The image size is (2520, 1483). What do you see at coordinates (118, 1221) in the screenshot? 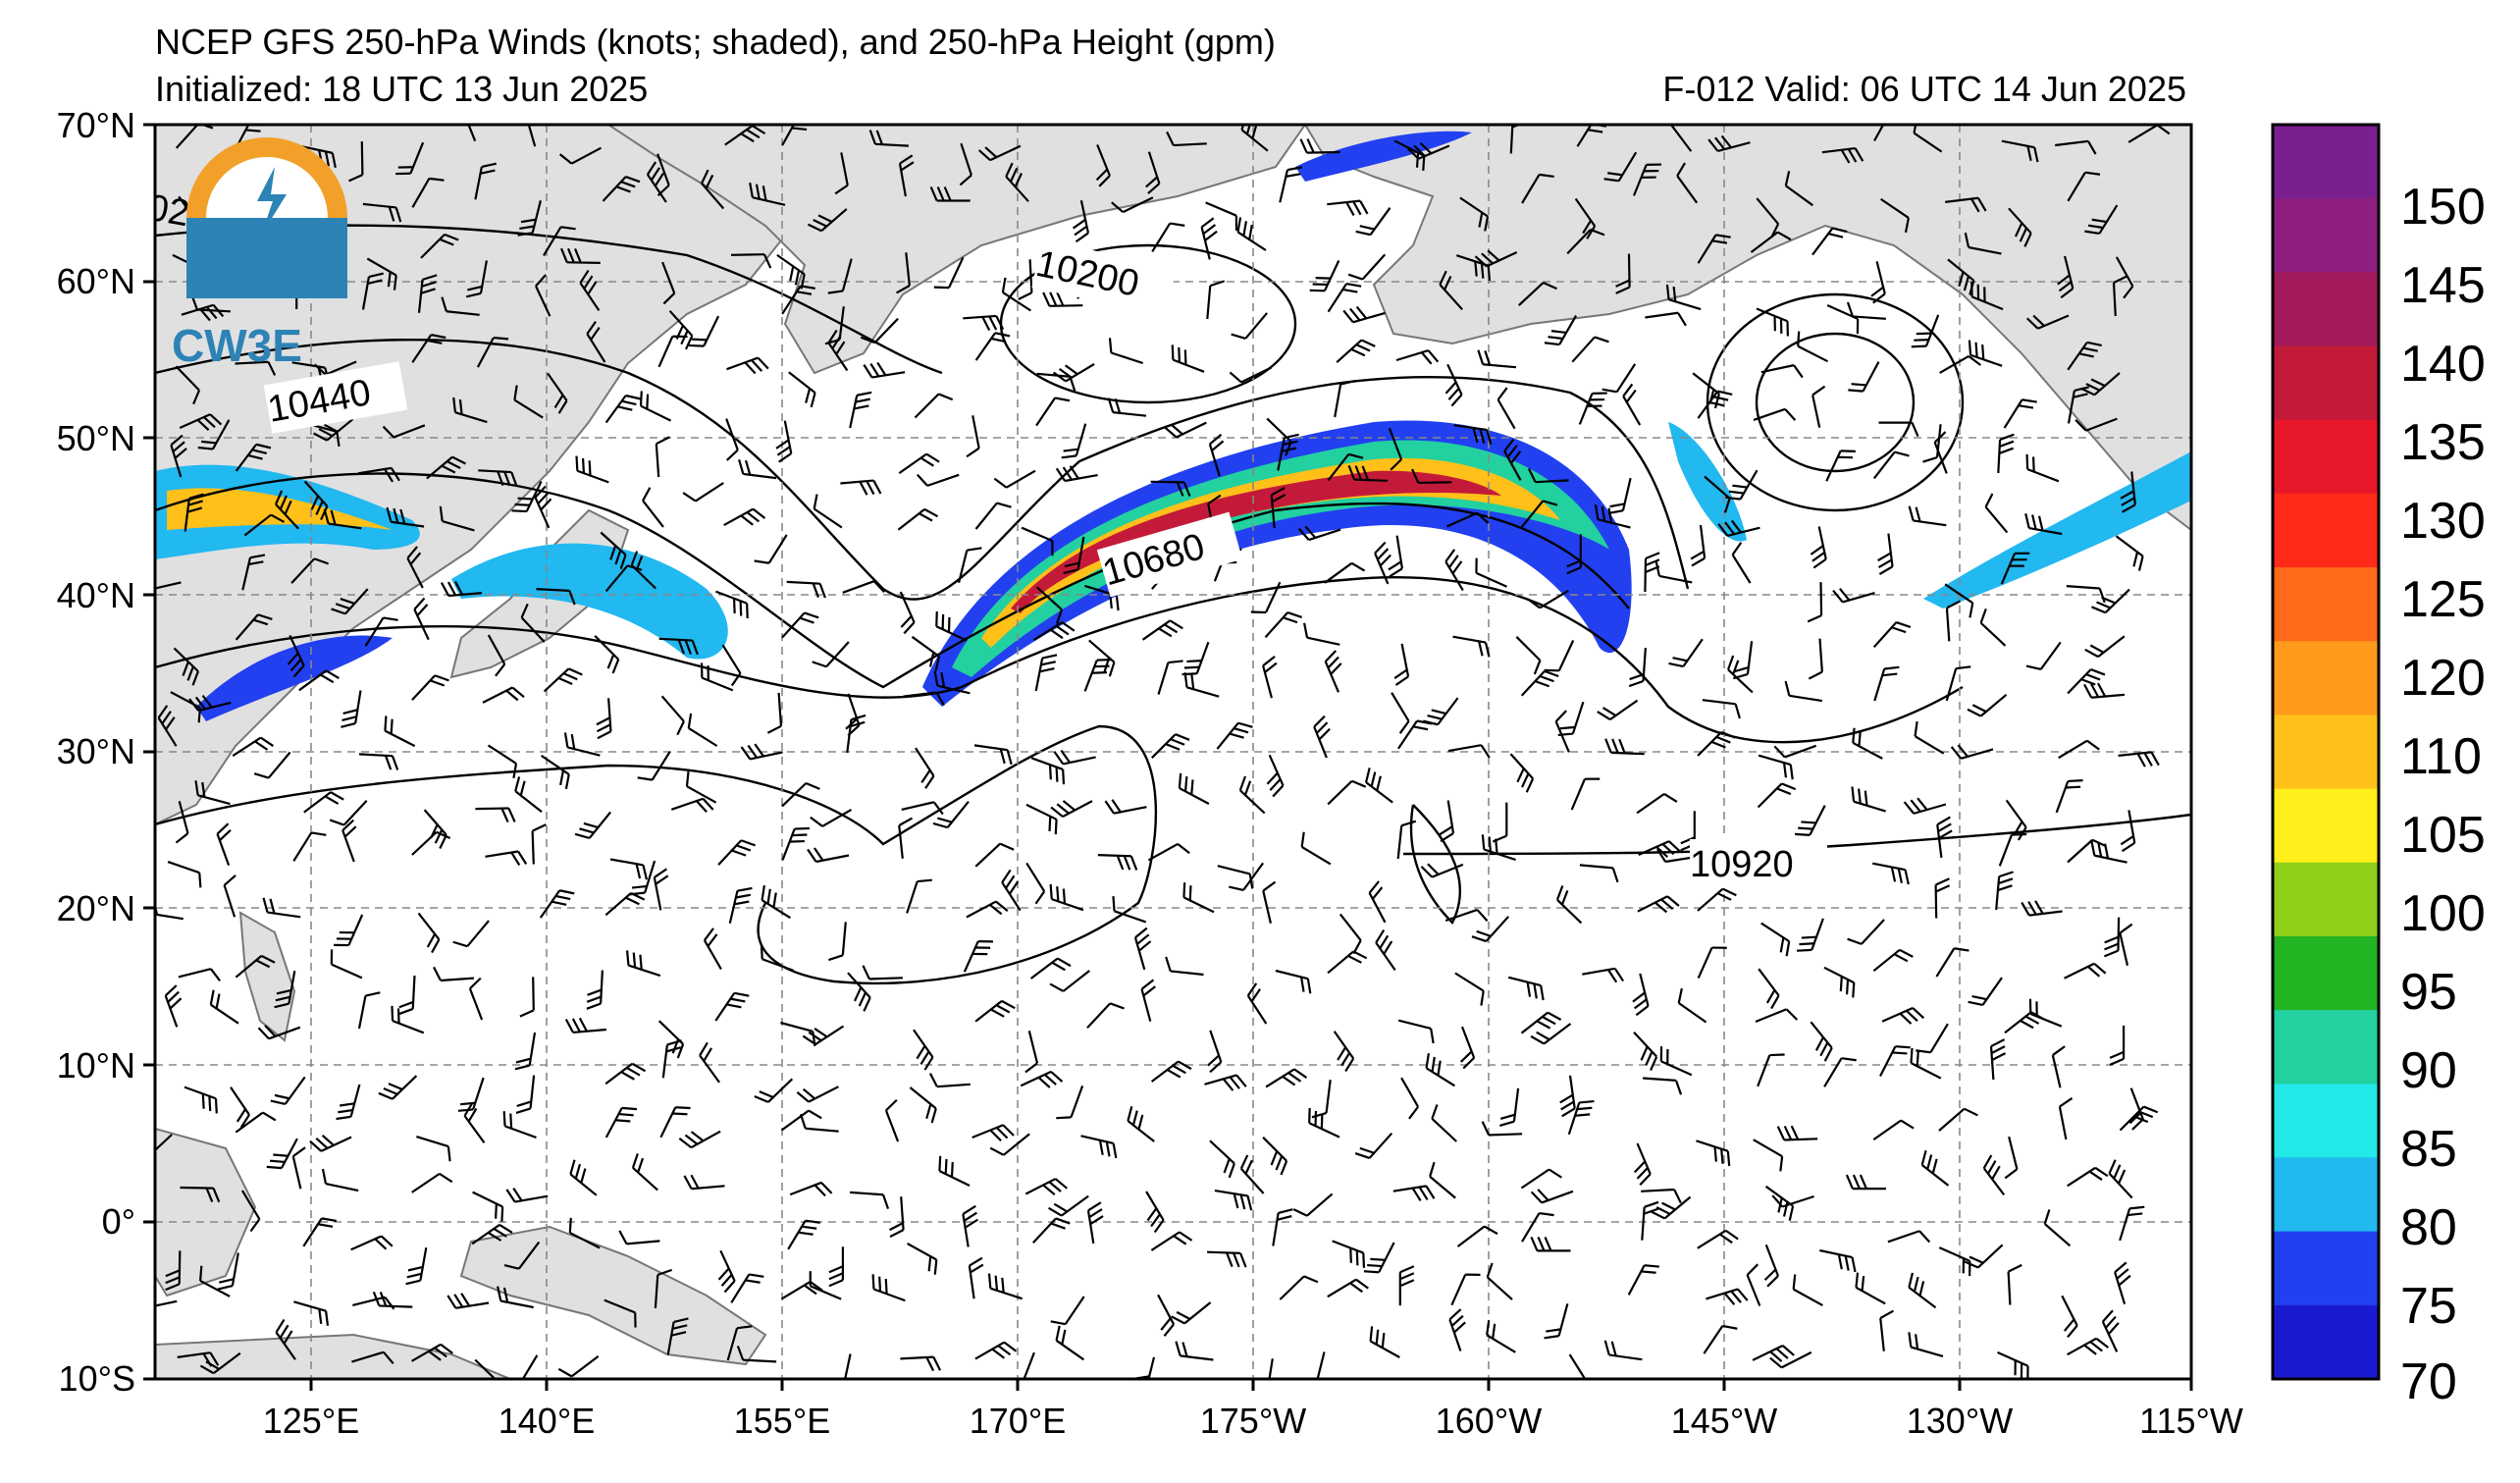
I see `lat-label: 0°` at bounding box center [118, 1221].